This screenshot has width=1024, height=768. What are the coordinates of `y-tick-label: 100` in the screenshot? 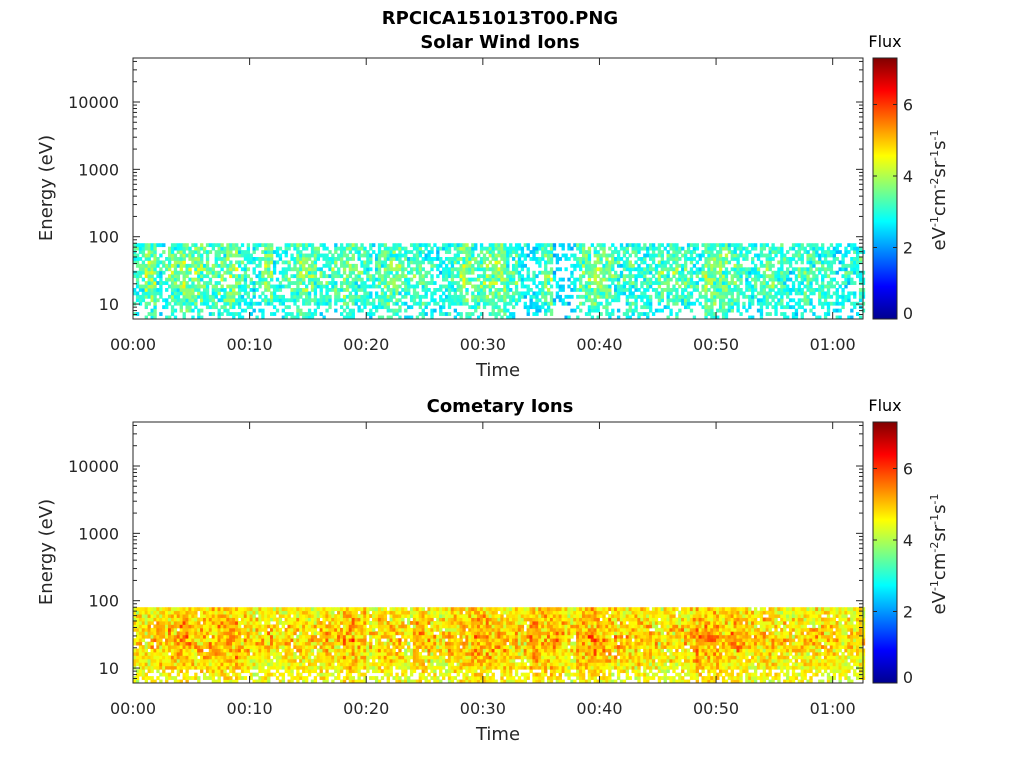 It's located at (103, 237).